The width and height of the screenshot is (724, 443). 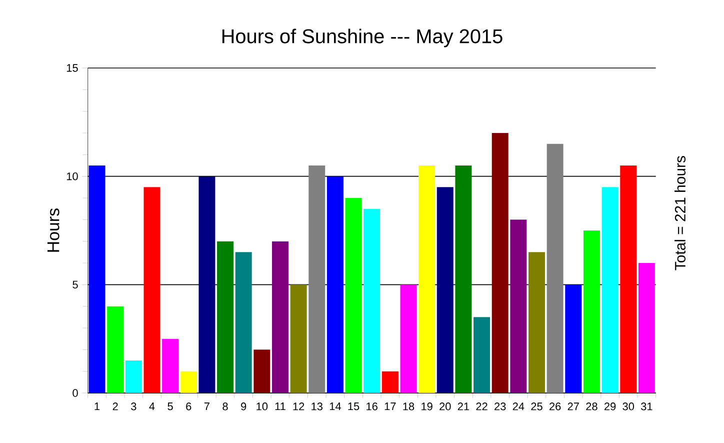 I want to click on x-tick-label: 18, so click(x=408, y=406).